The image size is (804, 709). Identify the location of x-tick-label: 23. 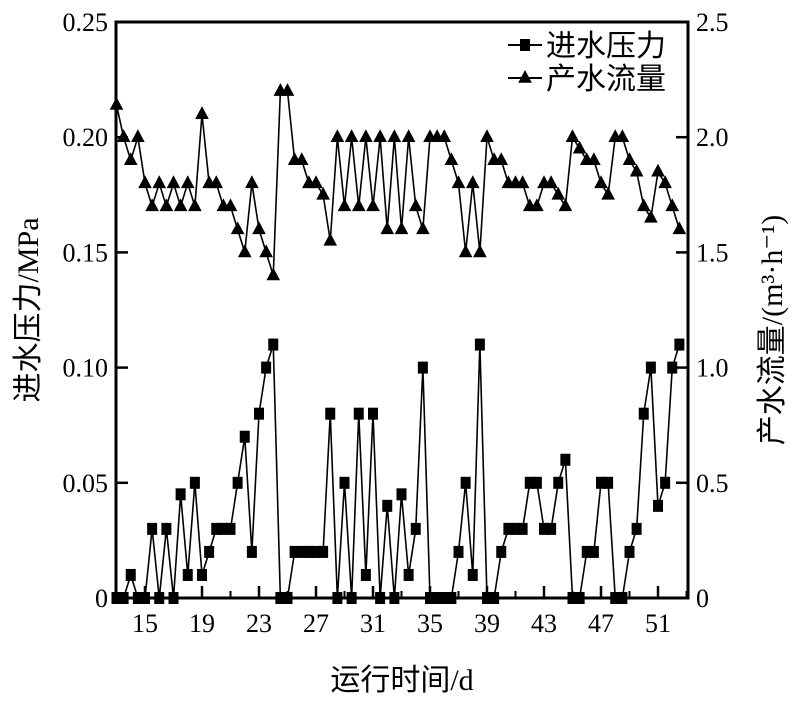
(259, 623).